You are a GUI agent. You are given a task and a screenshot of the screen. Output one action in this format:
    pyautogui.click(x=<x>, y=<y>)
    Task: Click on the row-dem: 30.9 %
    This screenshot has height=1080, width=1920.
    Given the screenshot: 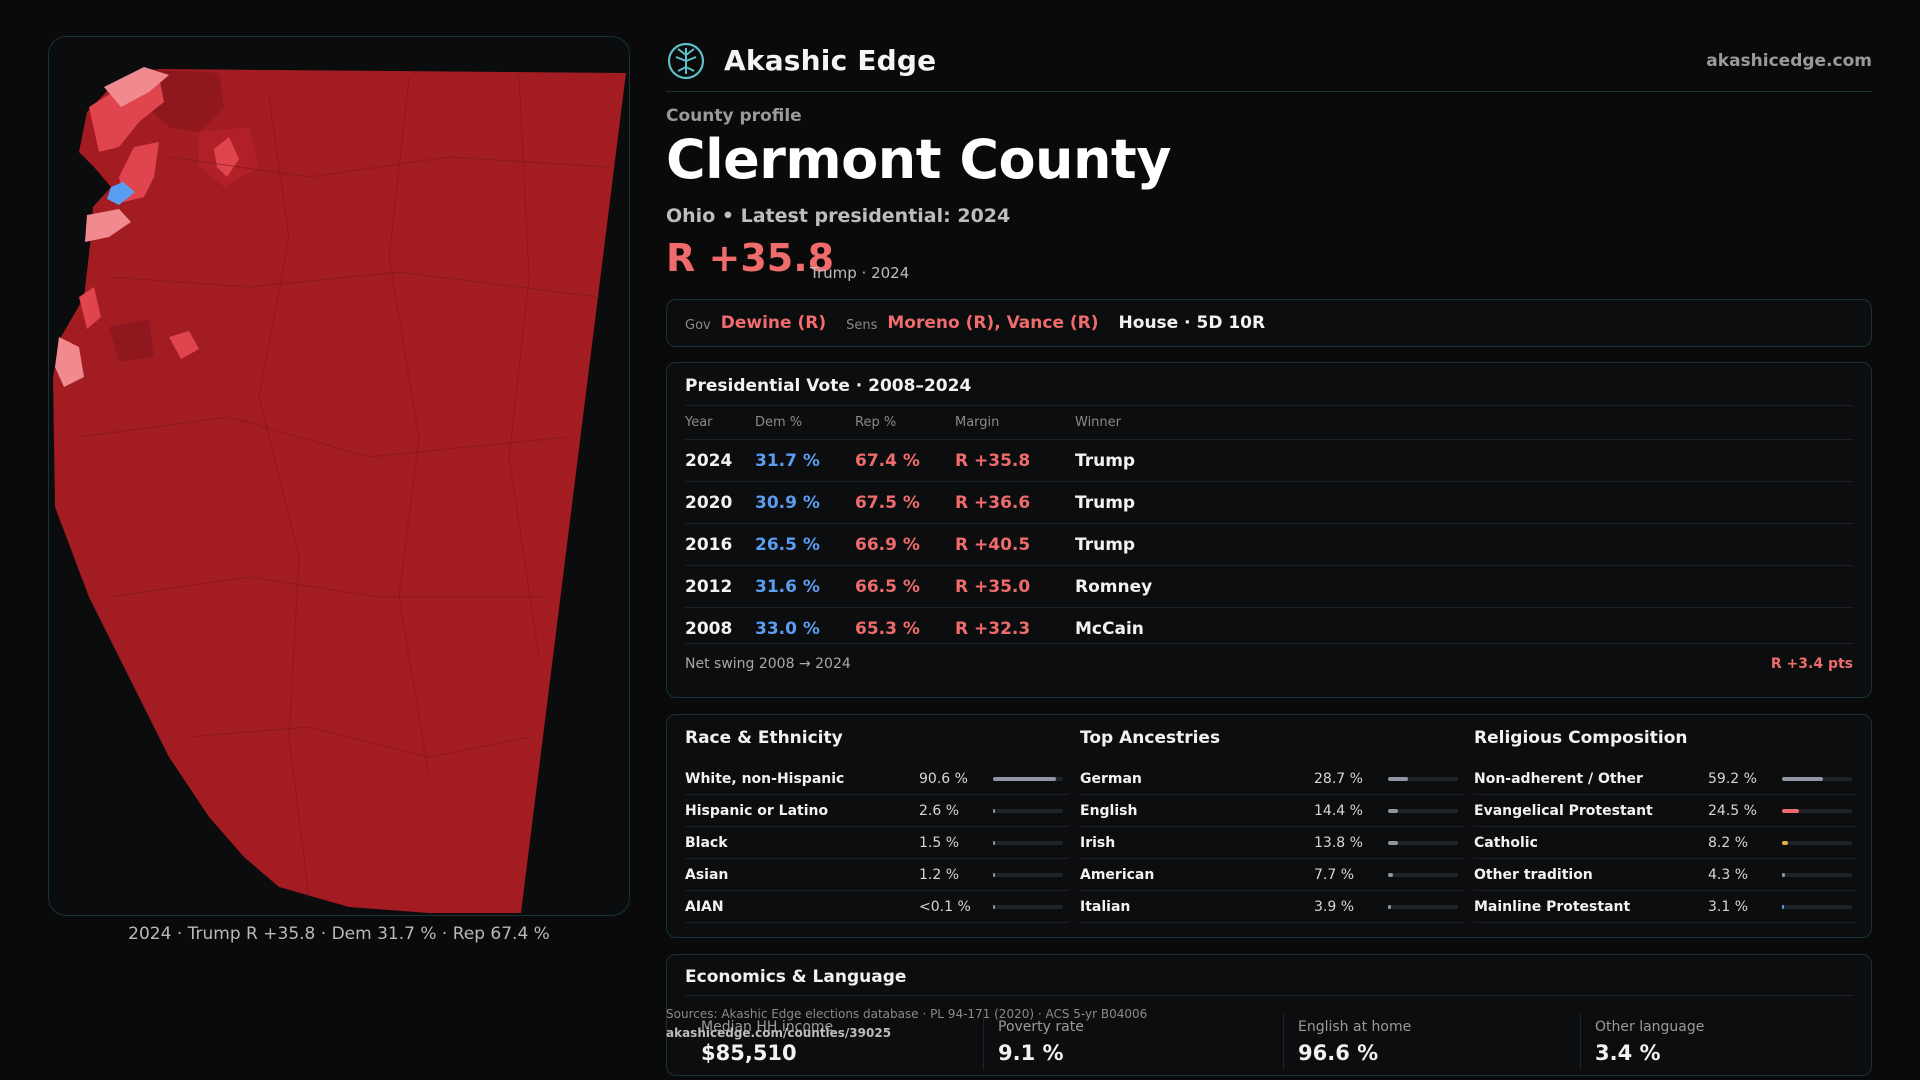 What is the action you would take?
    pyautogui.click(x=787, y=502)
    